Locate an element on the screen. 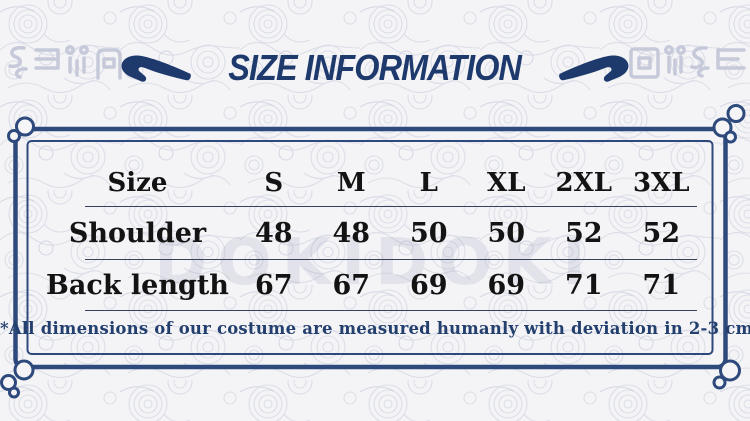 This screenshot has width=750, height=421. column-header-m: M is located at coordinates (351, 182).